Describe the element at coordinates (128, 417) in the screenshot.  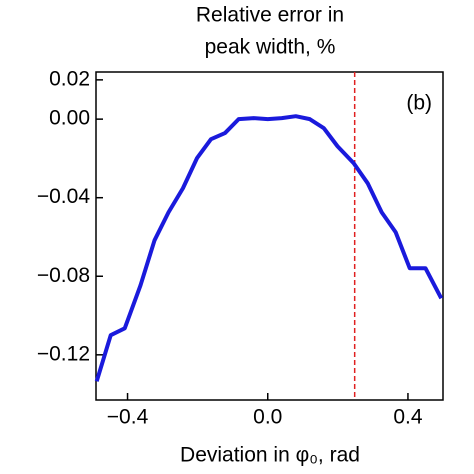
I see `x-tick-label: −0.4` at that location.